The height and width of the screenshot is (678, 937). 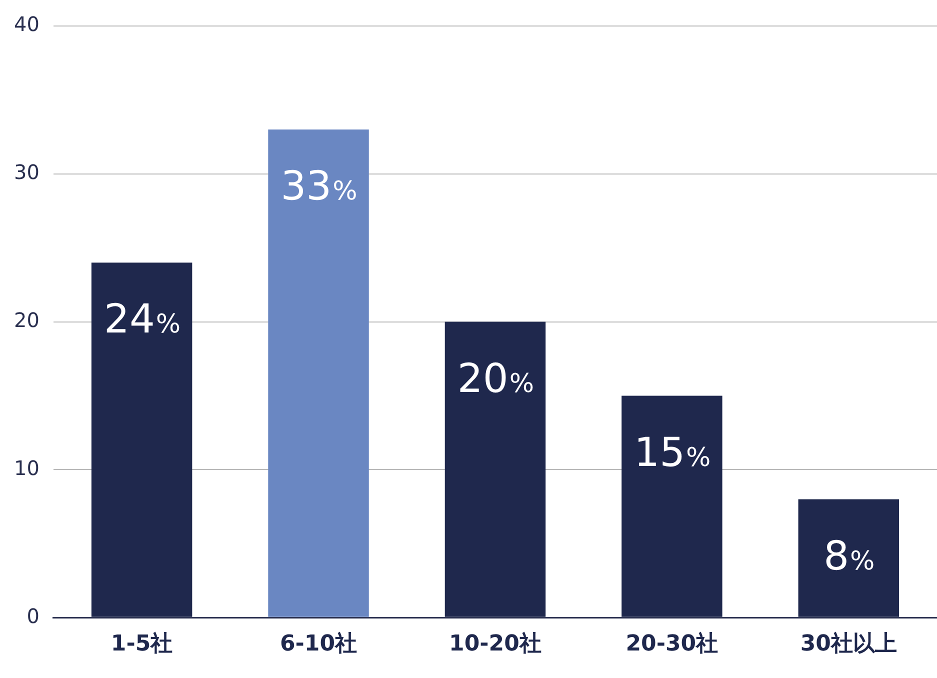 What do you see at coordinates (672, 453) in the screenshot?
I see `data-label: 15%` at bounding box center [672, 453].